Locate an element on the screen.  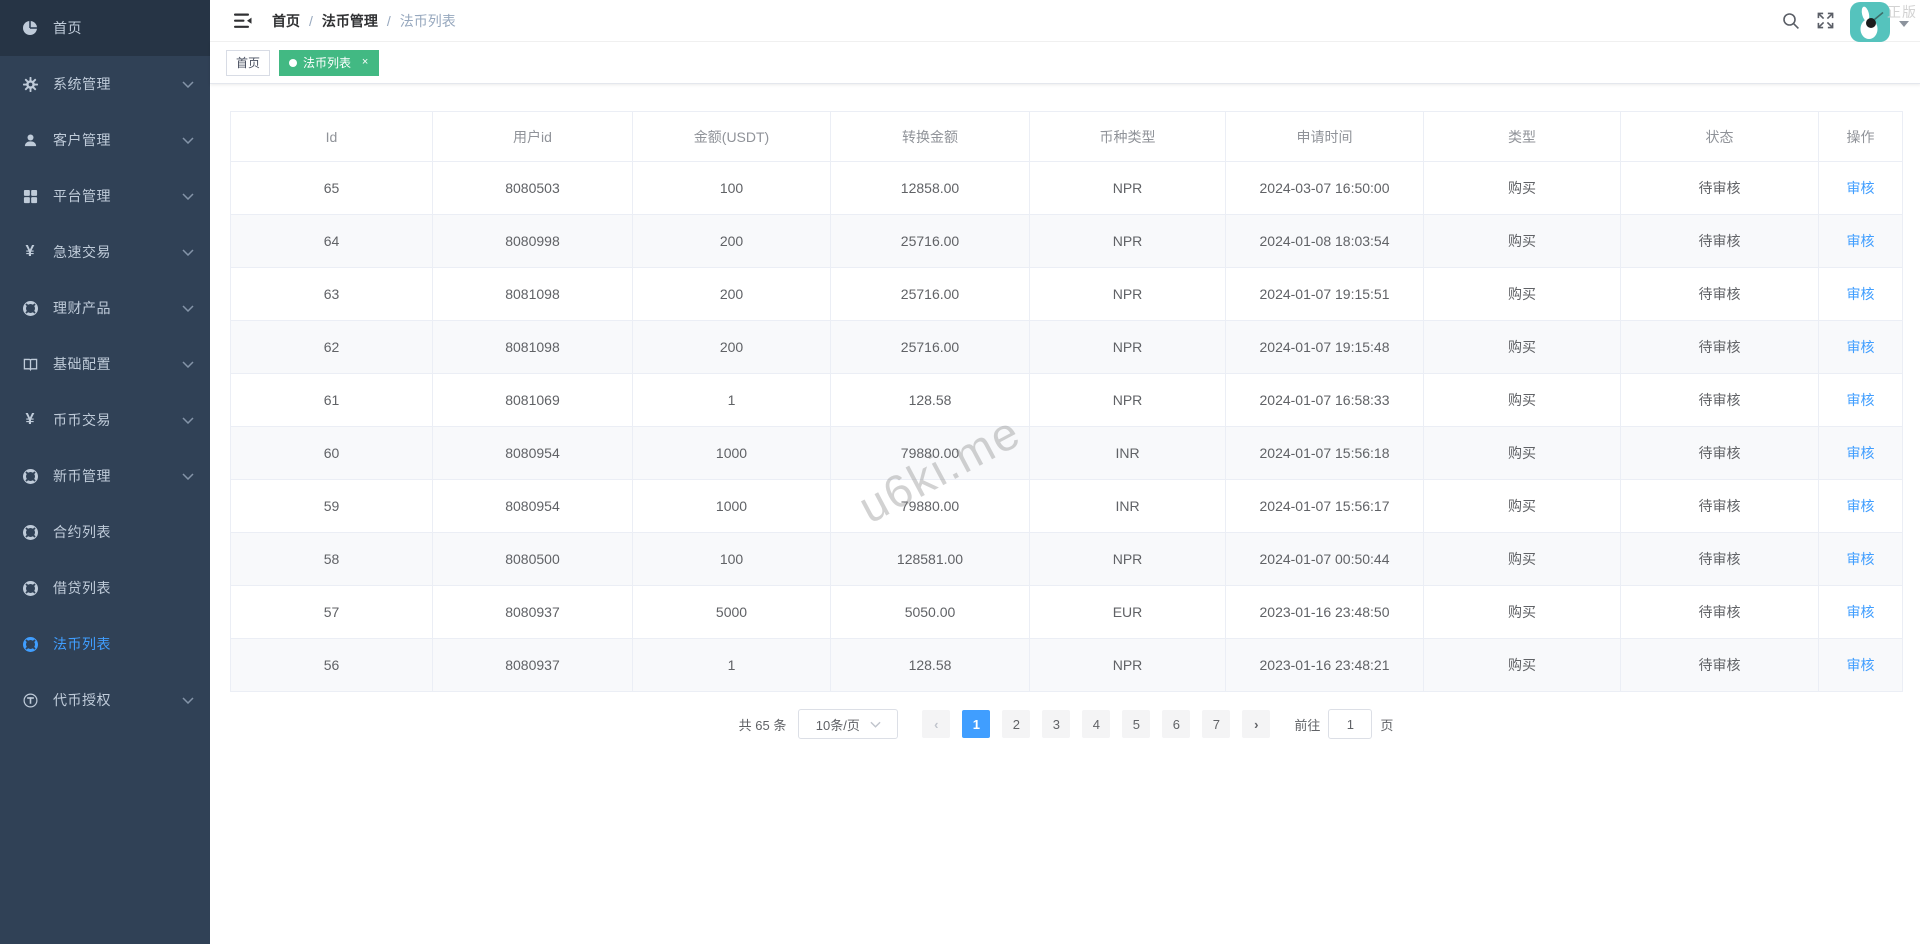
cell-user-id: 8080937 is located at coordinates (532, 612).